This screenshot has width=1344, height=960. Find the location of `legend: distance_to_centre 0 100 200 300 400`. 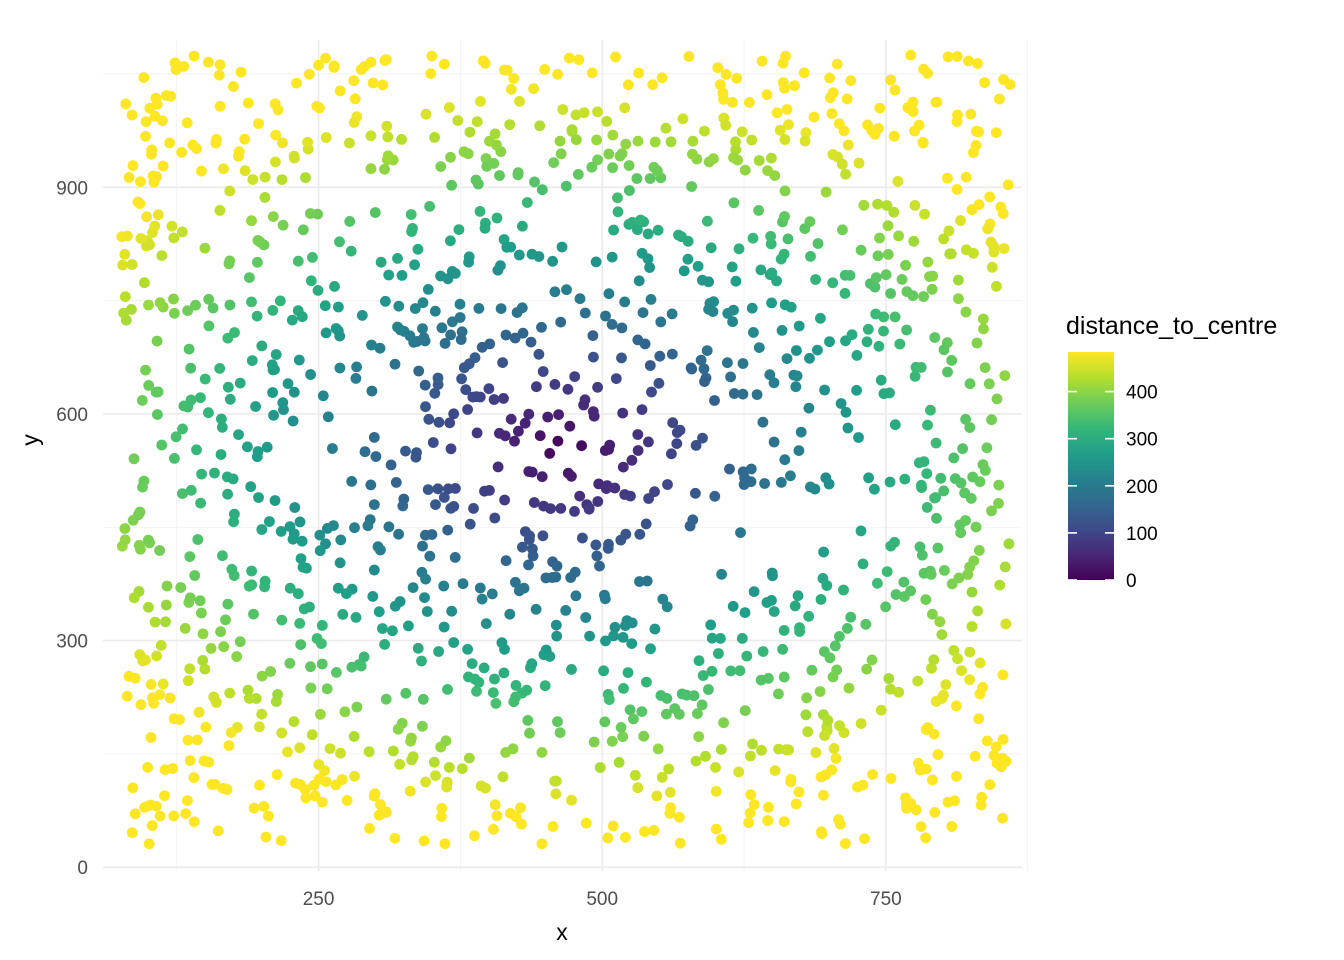

legend: distance_to_centre 0 100 200 300 400 is located at coordinates (1171, 452).